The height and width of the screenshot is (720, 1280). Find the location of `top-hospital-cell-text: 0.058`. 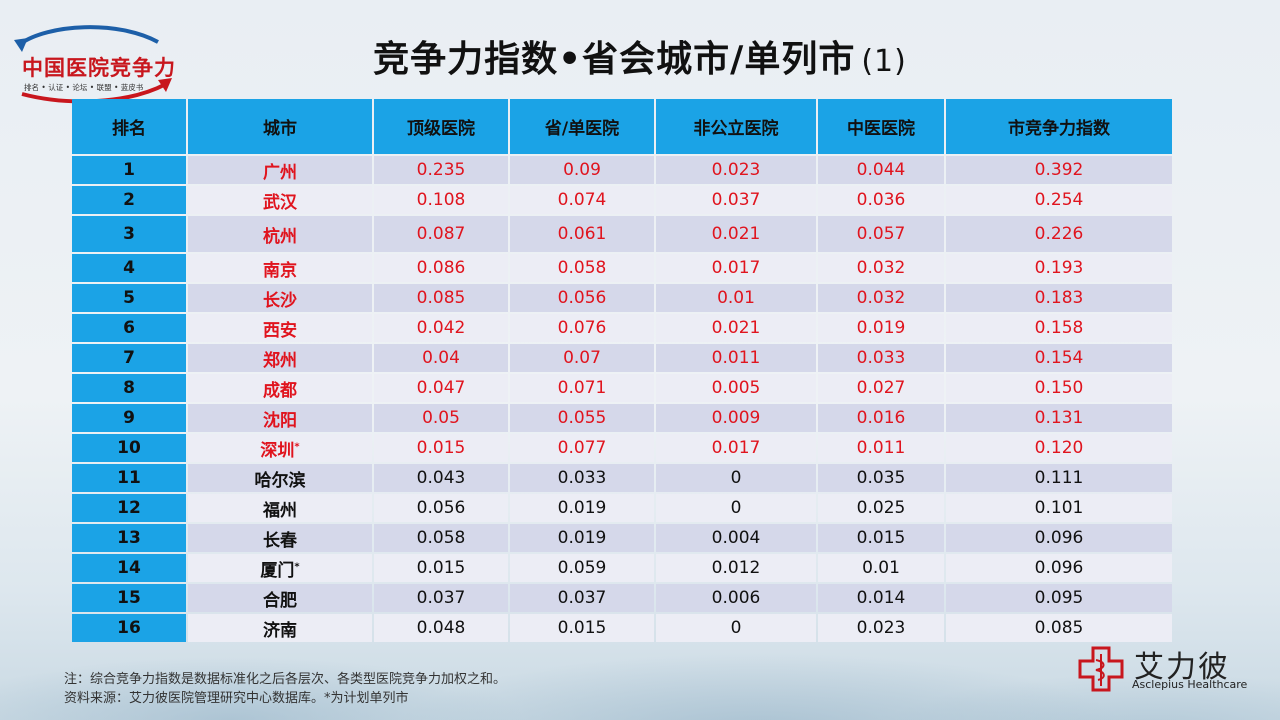

top-hospital-cell-text: 0.058 is located at coordinates (441, 538).